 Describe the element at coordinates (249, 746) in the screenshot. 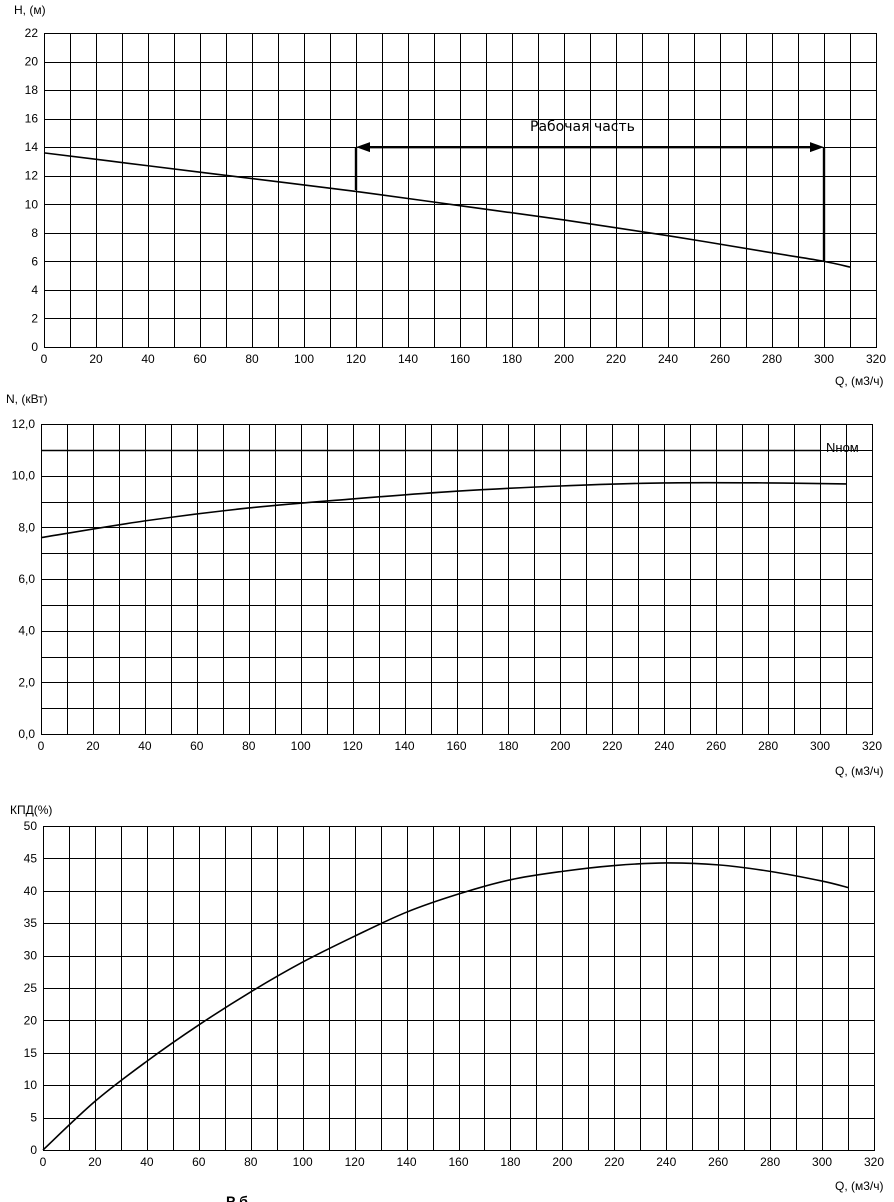

I see `power-x-tick-label: 80` at that location.